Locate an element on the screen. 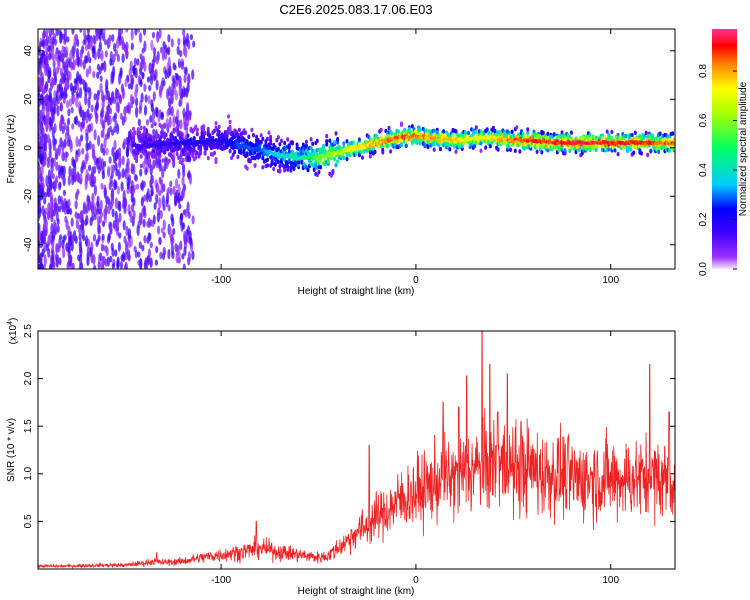  snr-y-label: SNR (10 * v/v) is located at coordinates (11, 450).